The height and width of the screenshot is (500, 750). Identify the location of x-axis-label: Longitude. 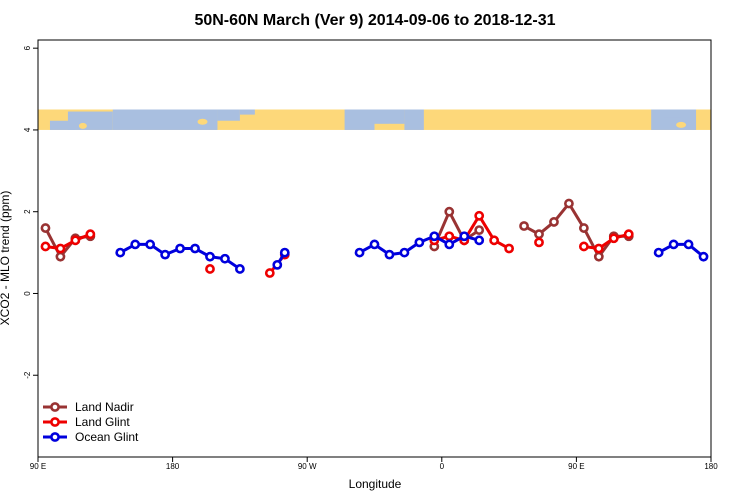
(375, 484).